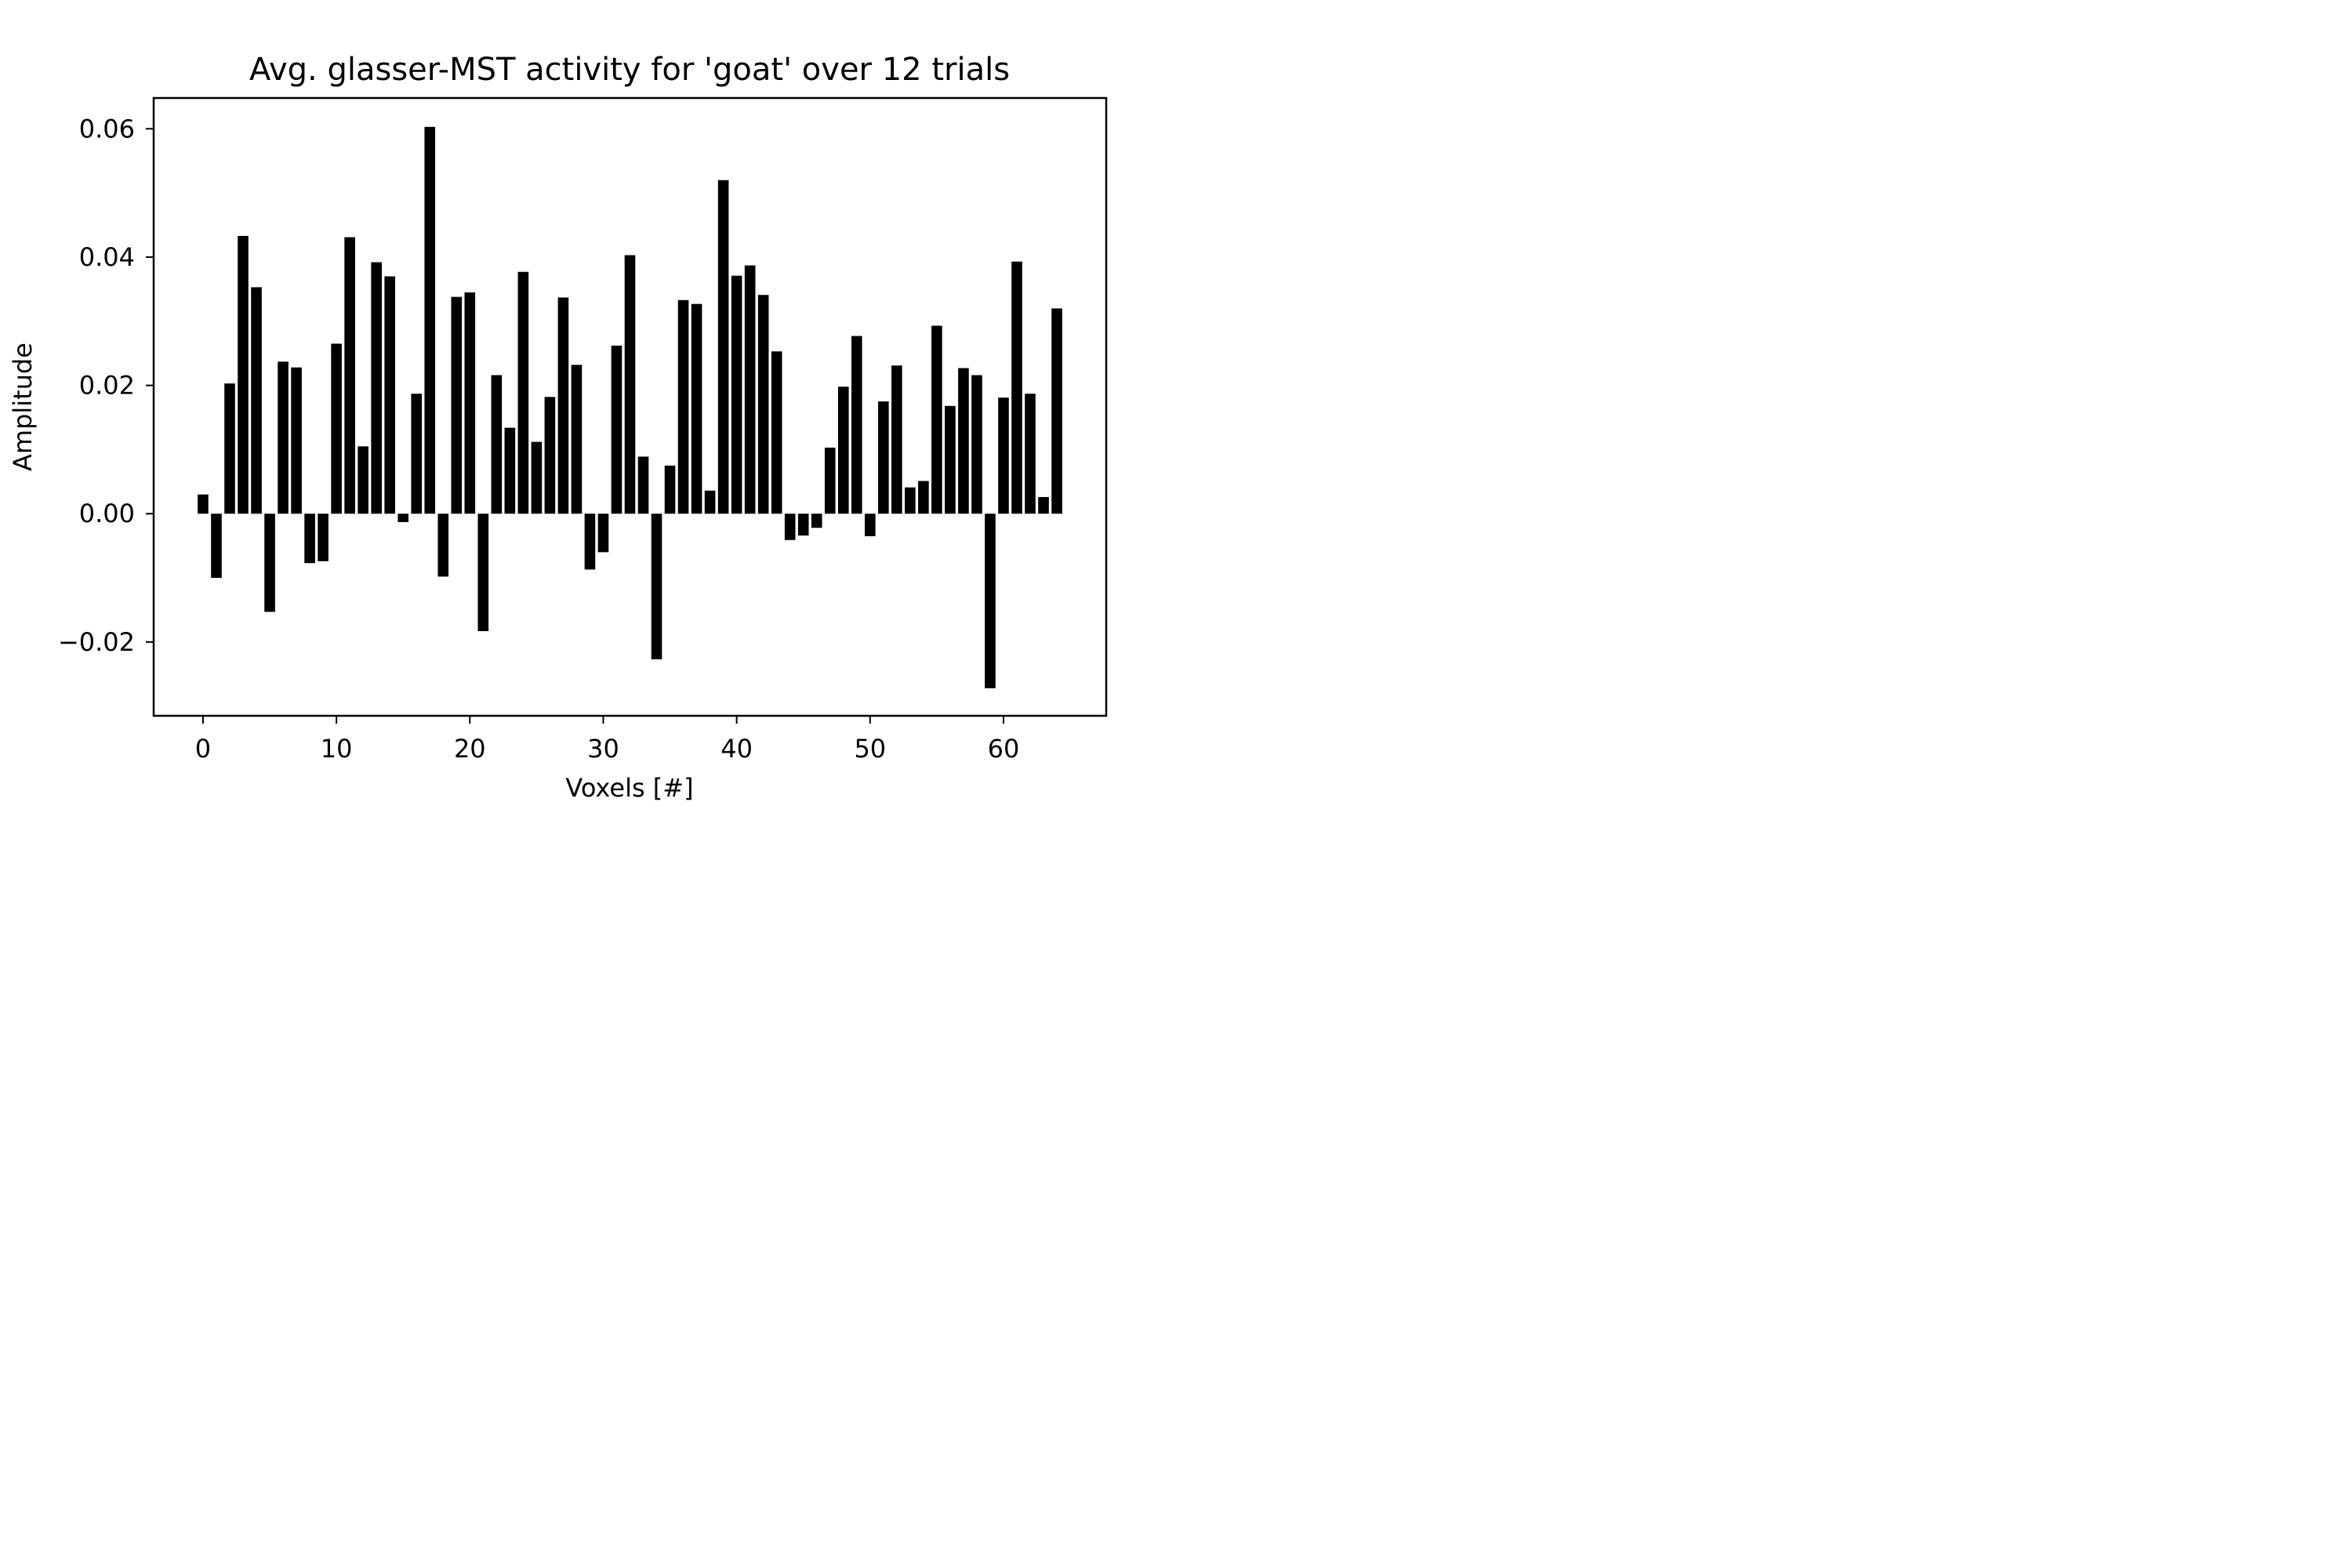  I want to click on x-tick-label: 30, so click(603, 749).